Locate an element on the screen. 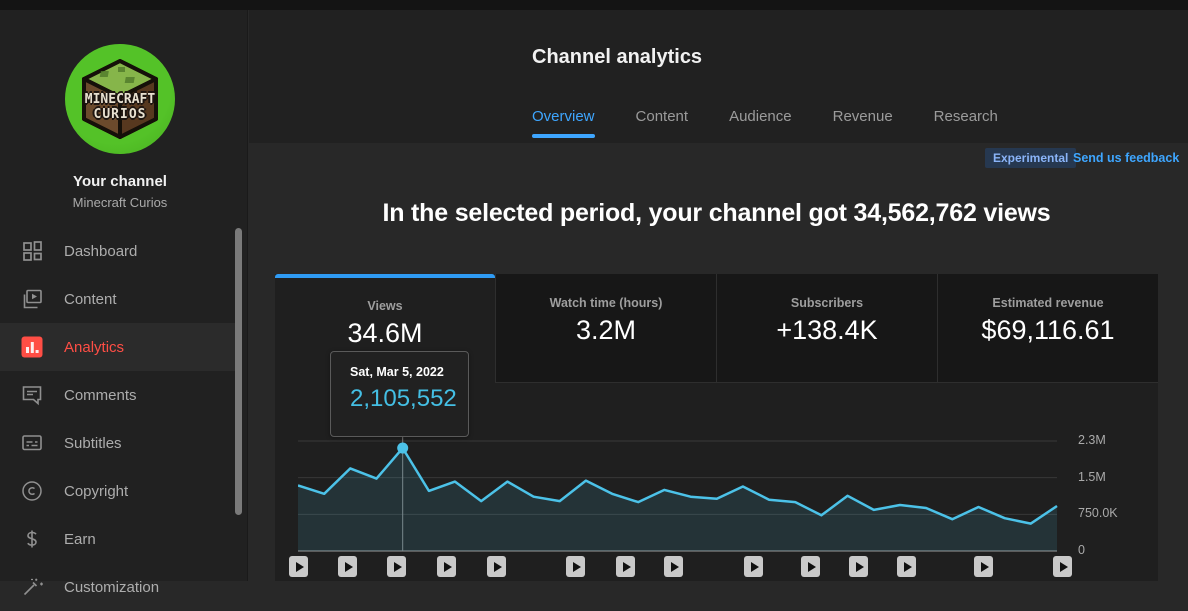 The height and width of the screenshot is (611, 1188). metric-value: $69,116.61 is located at coordinates (1048, 330).